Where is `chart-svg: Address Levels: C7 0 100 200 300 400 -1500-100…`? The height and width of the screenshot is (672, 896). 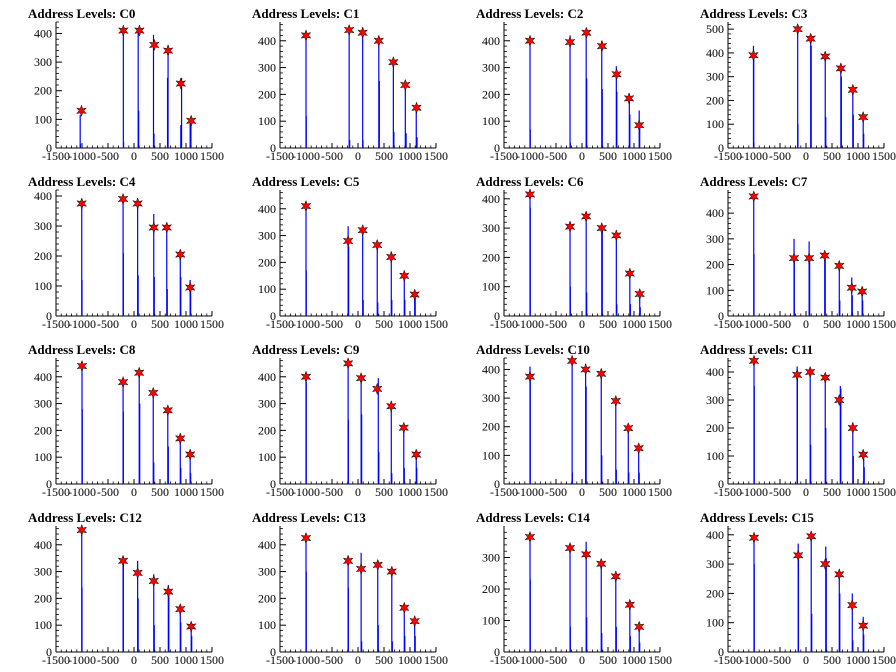
chart-svg: Address Levels: C7 0 100 200 300 400 -1500-100… is located at coordinates (798, 252).